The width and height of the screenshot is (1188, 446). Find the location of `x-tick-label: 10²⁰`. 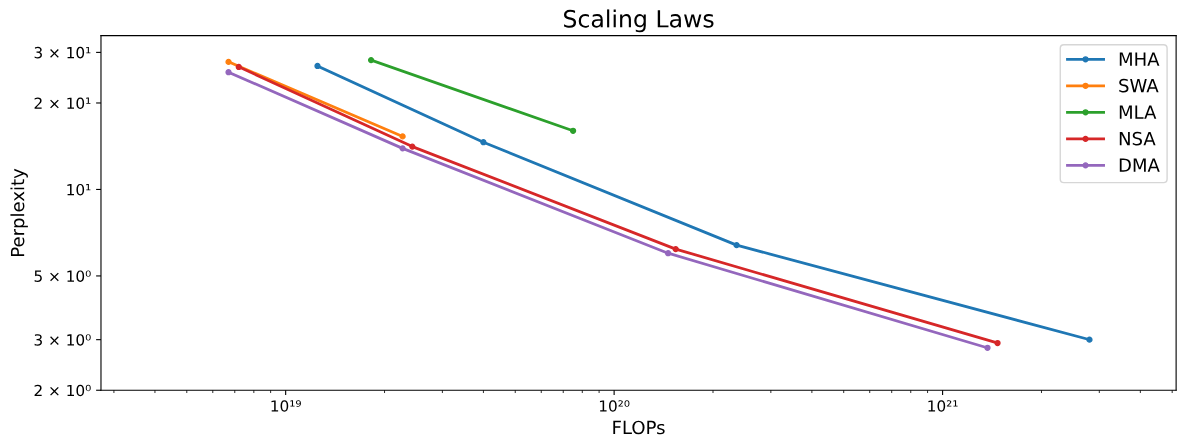

x-tick-label: 10²⁰ is located at coordinates (614, 406).